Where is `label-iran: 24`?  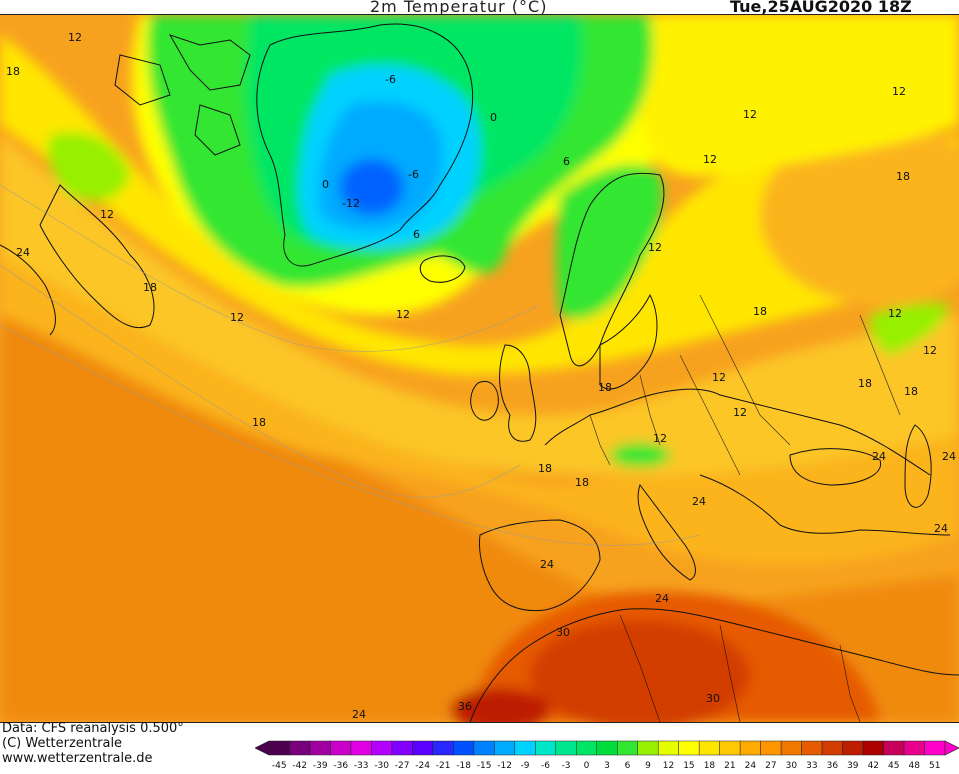 label-iran: 24 is located at coordinates (941, 528).